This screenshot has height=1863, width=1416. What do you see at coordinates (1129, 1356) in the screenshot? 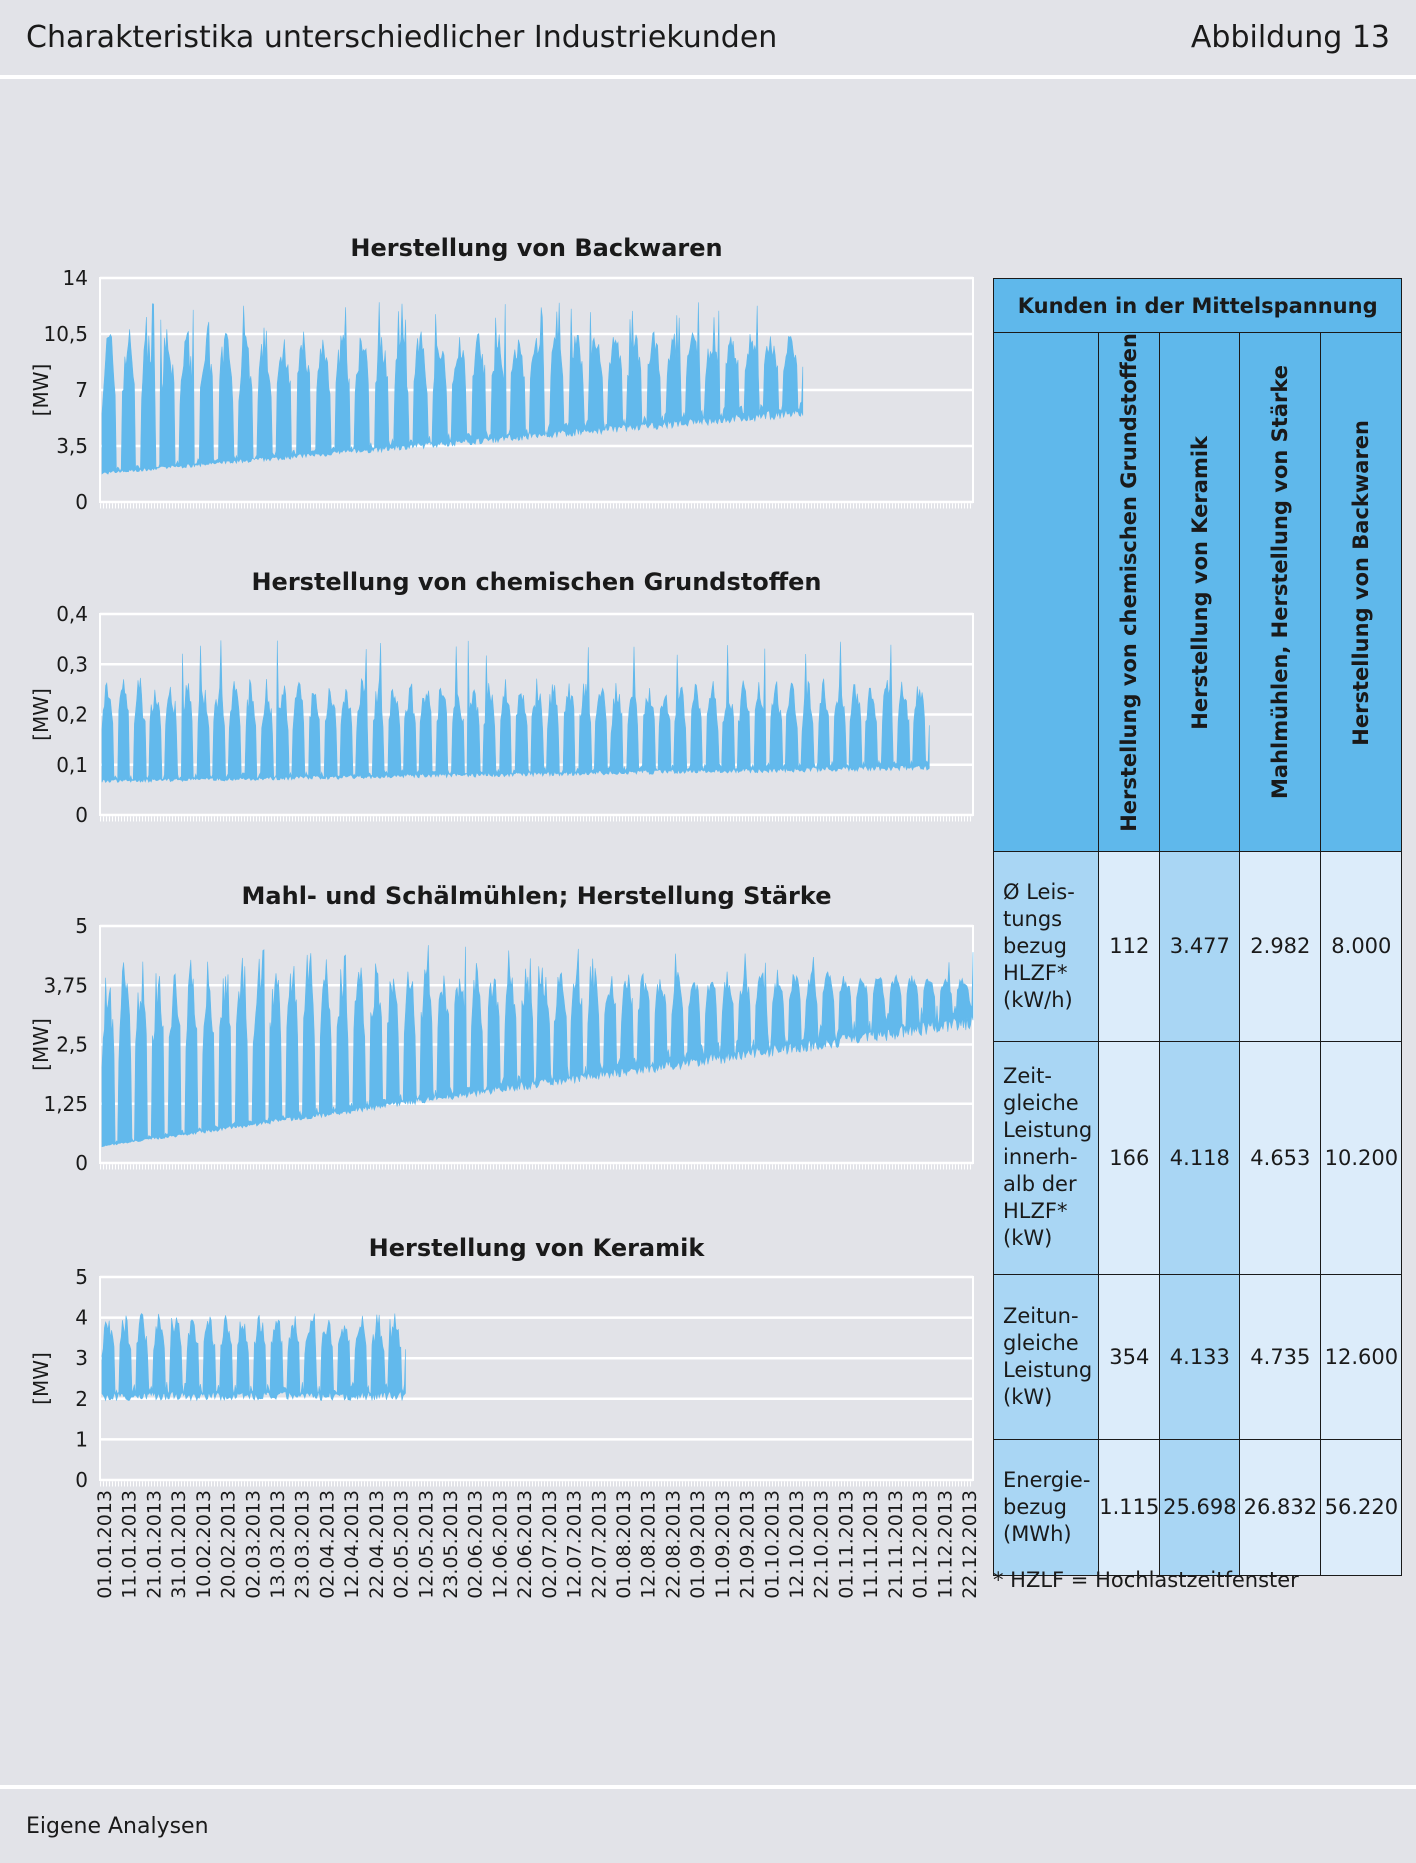
I see `table-cell: 354` at bounding box center [1129, 1356].